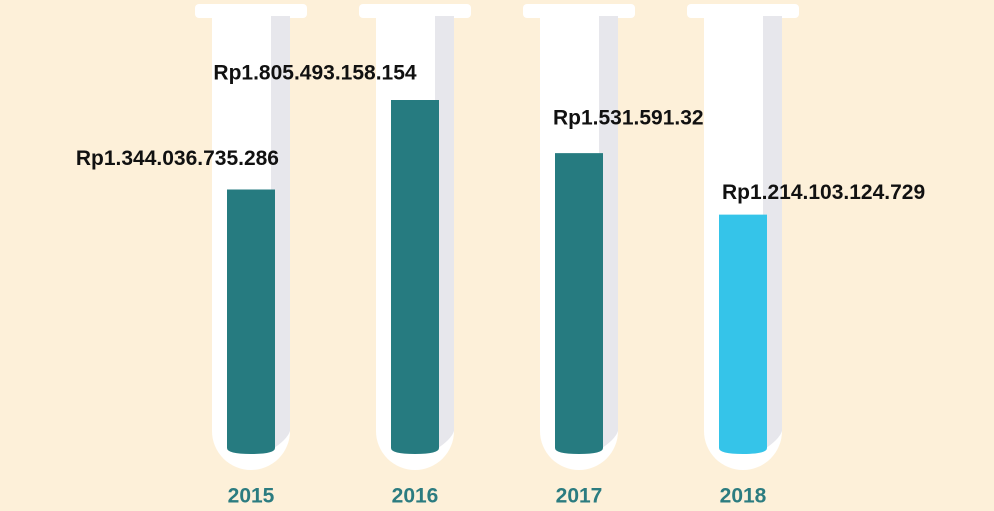 Image resolution: width=994 pixels, height=511 pixels. Describe the element at coordinates (251, 496) in the screenshot. I see `x-tick-label: 2015` at that location.